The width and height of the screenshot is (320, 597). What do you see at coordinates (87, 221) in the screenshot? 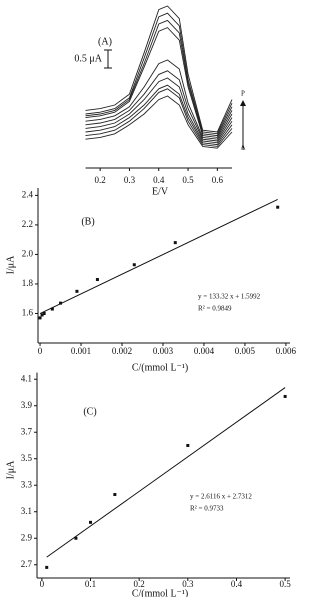
I see `panel-label: (B)` at bounding box center [87, 221].